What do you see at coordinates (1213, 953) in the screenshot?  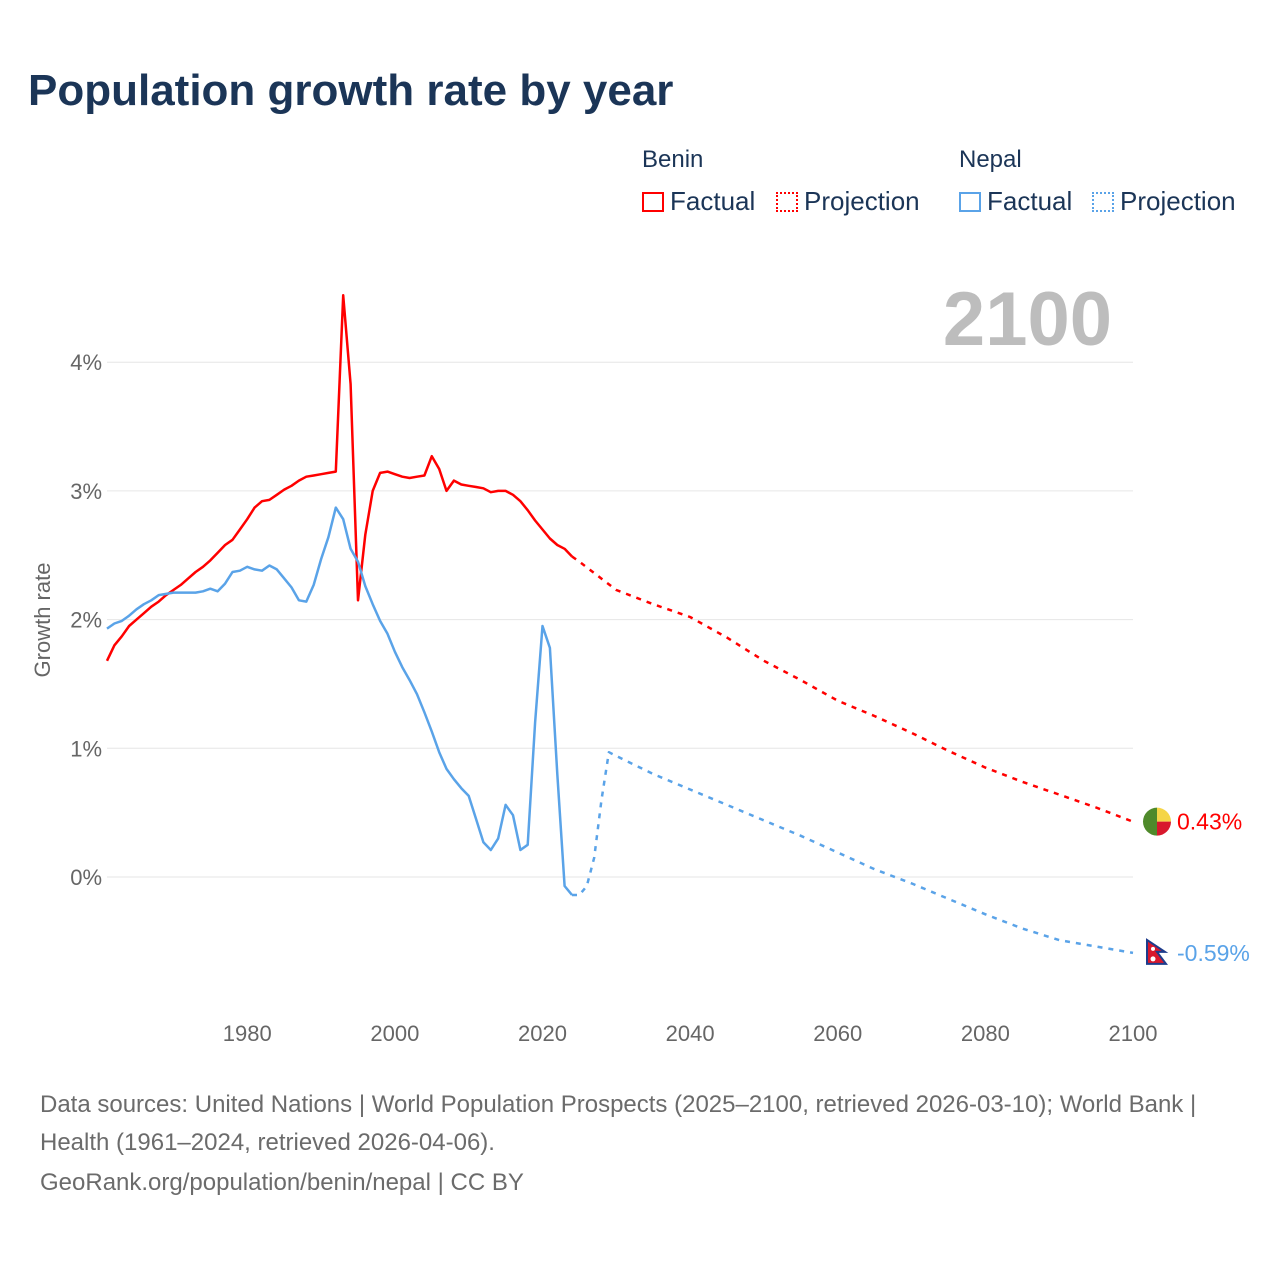 I see `end-value-label-nepal: -0.59%` at bounding box center [1213, 953].